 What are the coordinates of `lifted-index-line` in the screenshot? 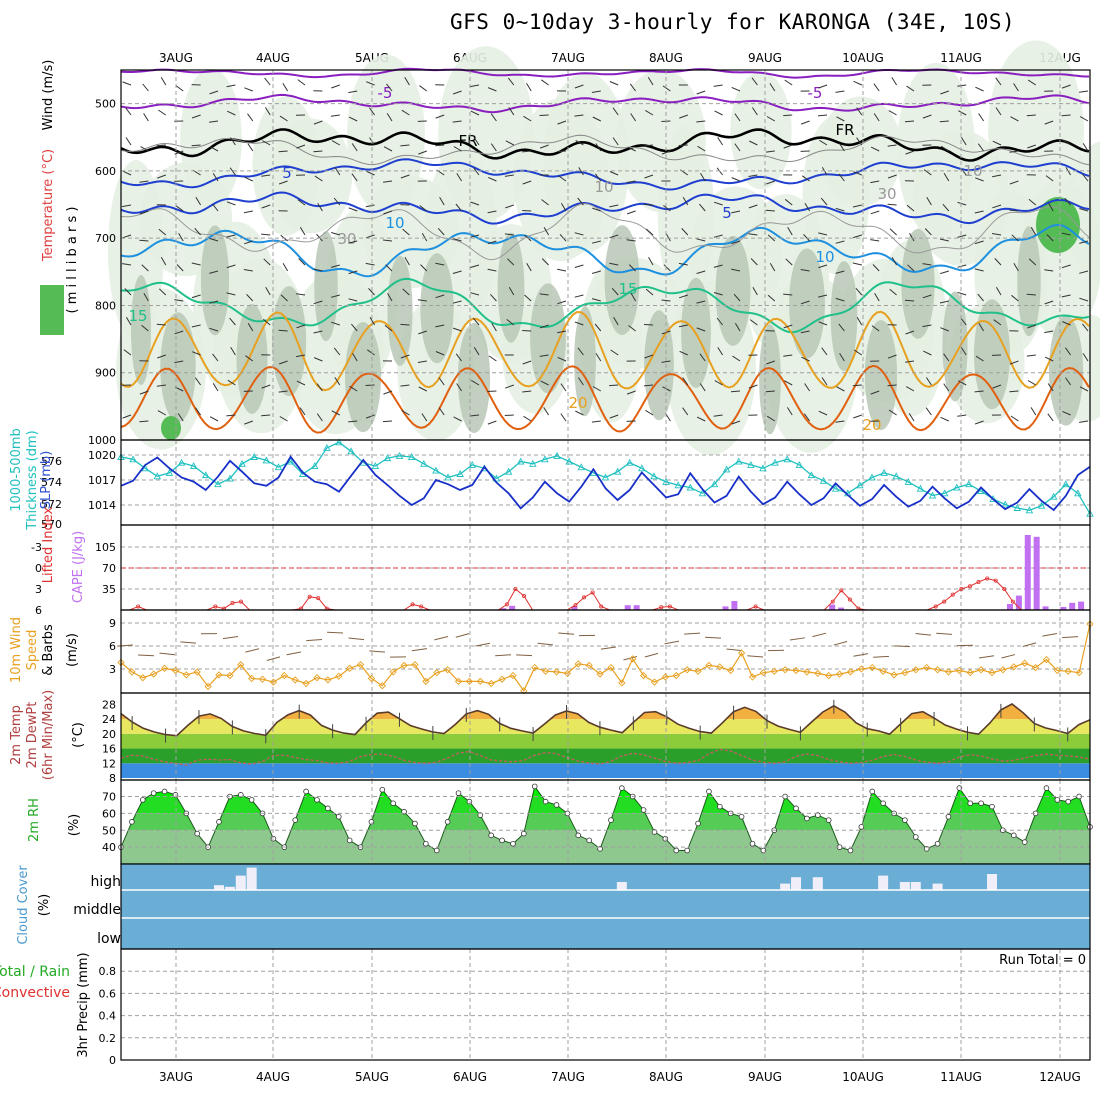 It's located at (605, 594).